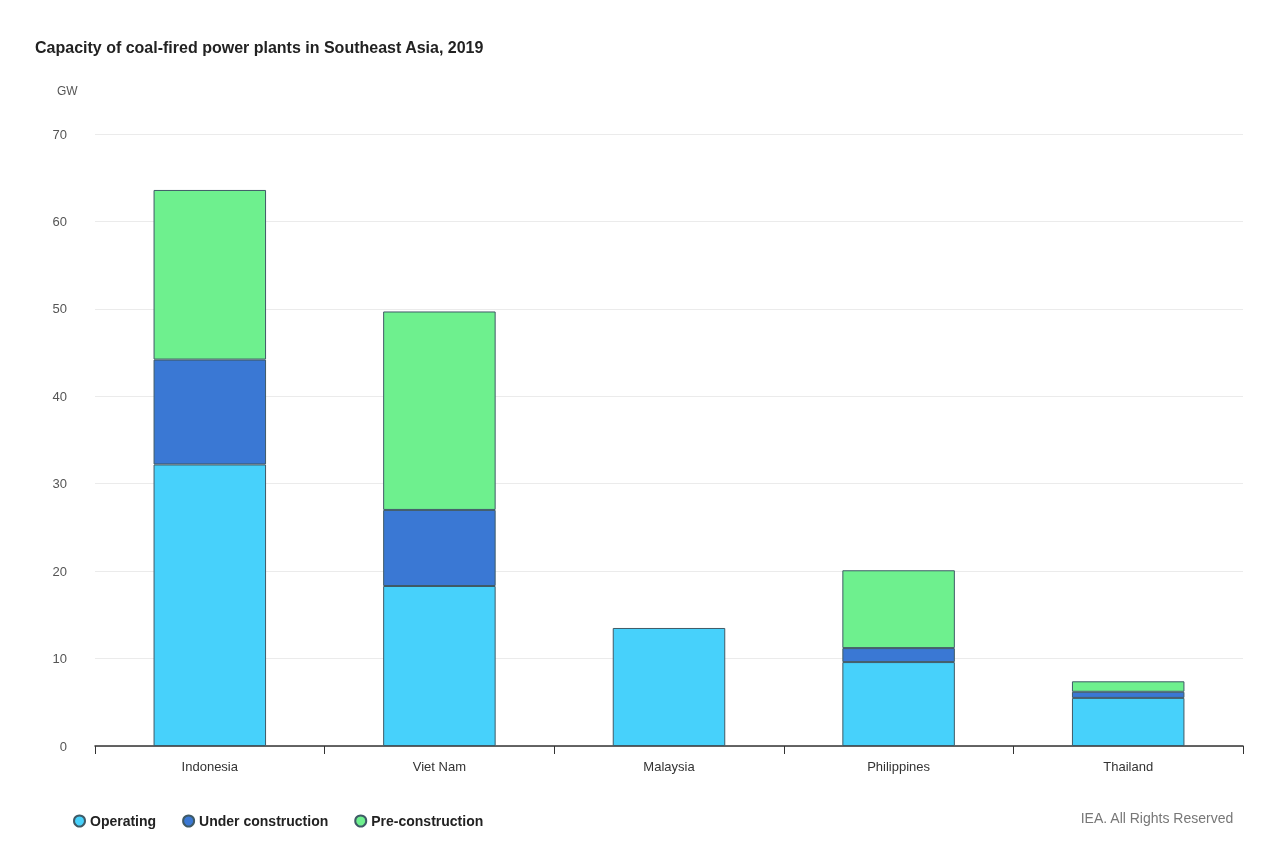 The image size is (1266, 857). I want to click on y-tick-label: 0, so click(63, 746).